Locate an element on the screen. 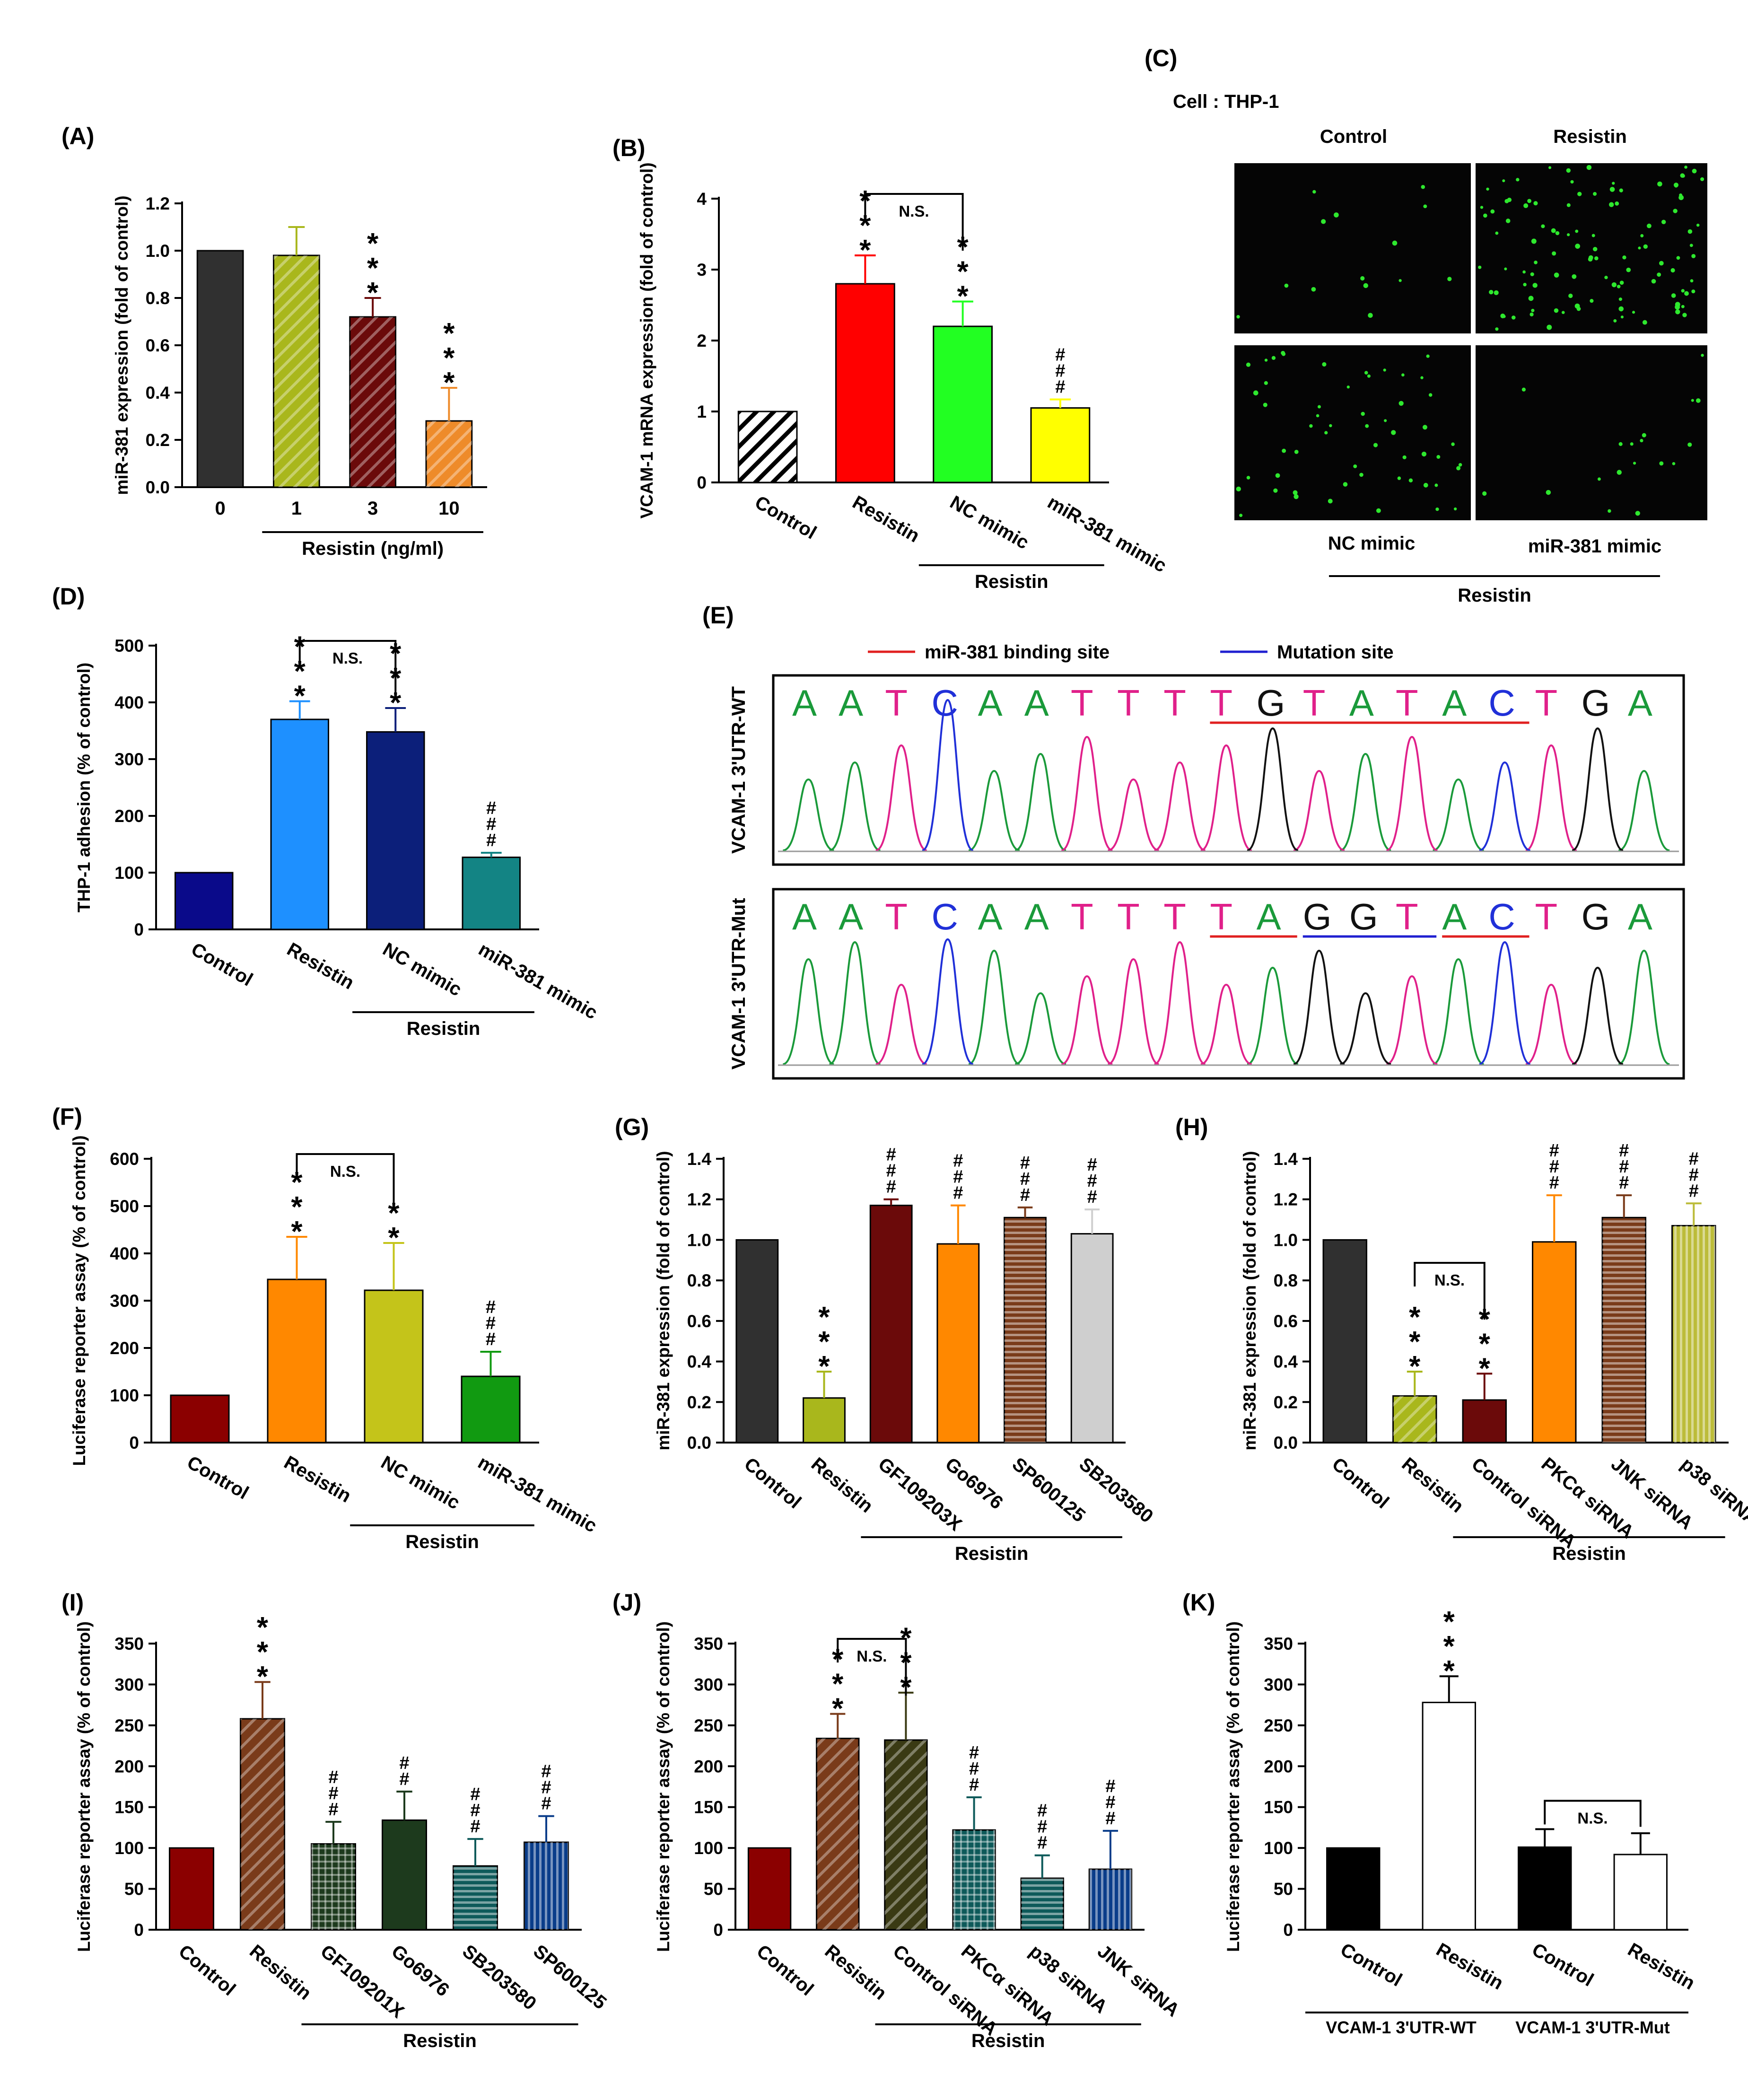  bar-mir-381-mimic is located at coordinates (491, 893).